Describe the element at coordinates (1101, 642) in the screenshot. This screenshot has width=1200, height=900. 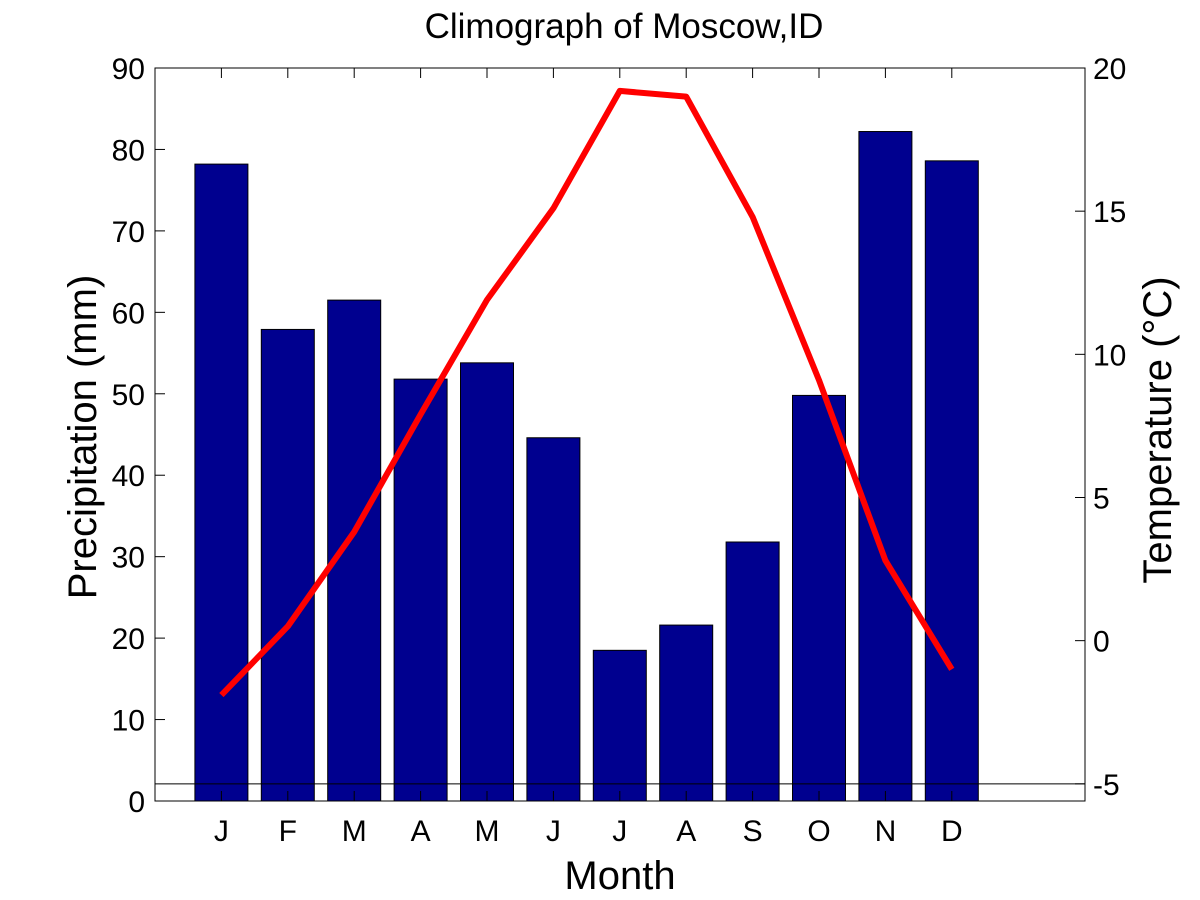
I see `y-right-tick-label: 0` at that location.